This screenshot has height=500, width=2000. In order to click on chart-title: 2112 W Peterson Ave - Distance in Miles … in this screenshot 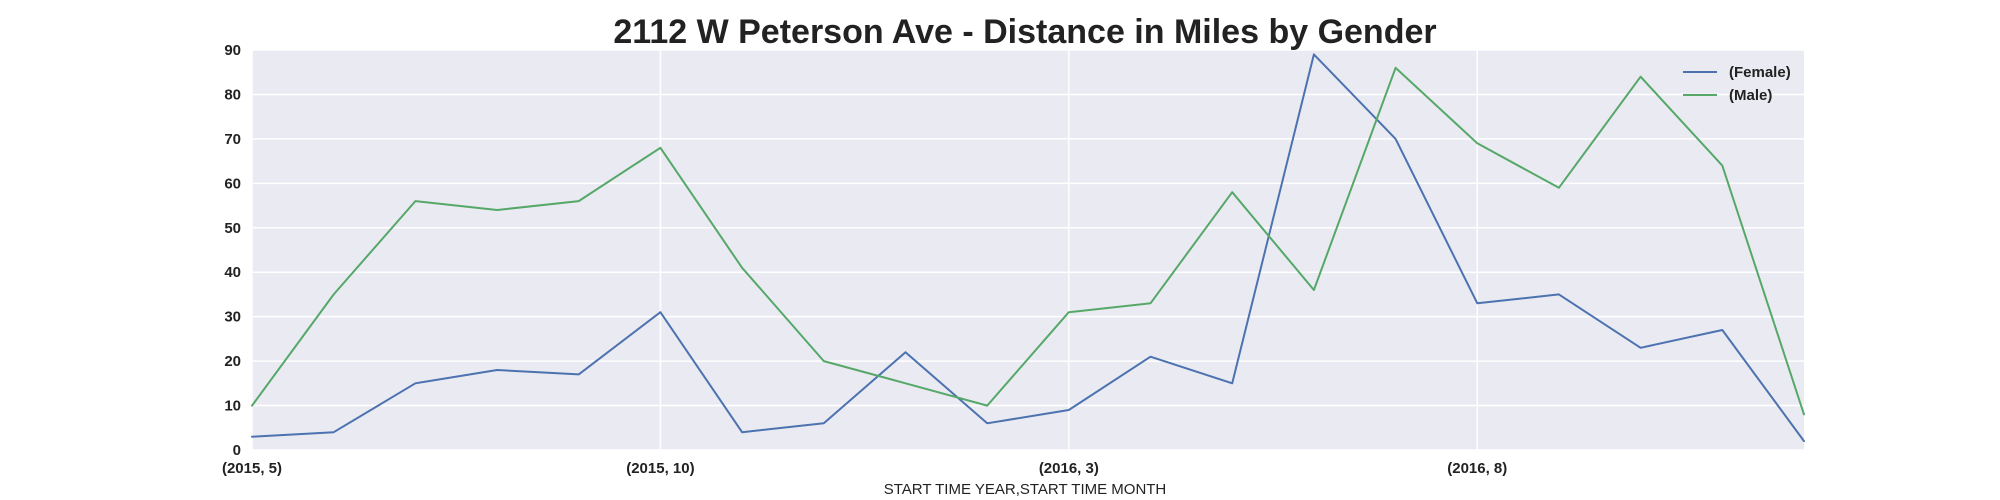, I will do `click(1024, 32)`.